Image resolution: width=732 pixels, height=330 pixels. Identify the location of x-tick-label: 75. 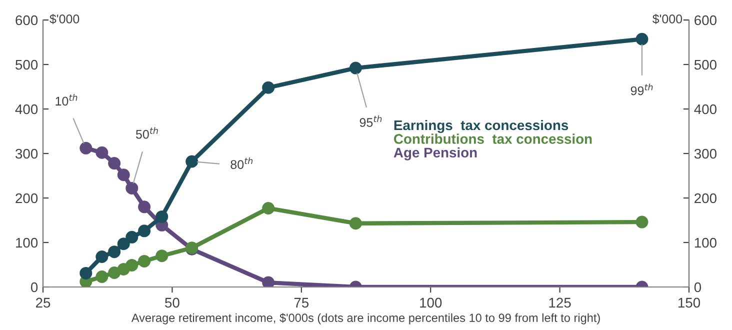
(301, 303).